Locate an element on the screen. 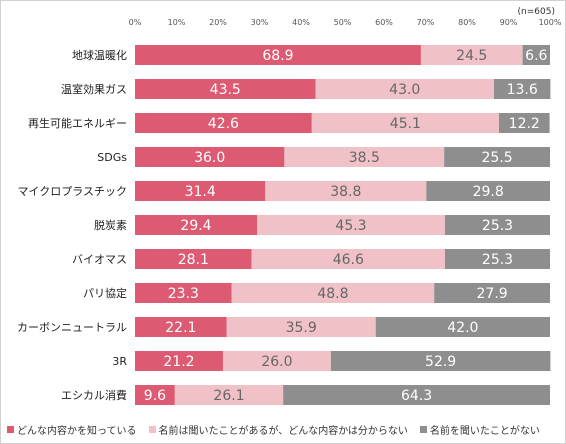  data-label: 36.0 is located at coordinates (209, 158).